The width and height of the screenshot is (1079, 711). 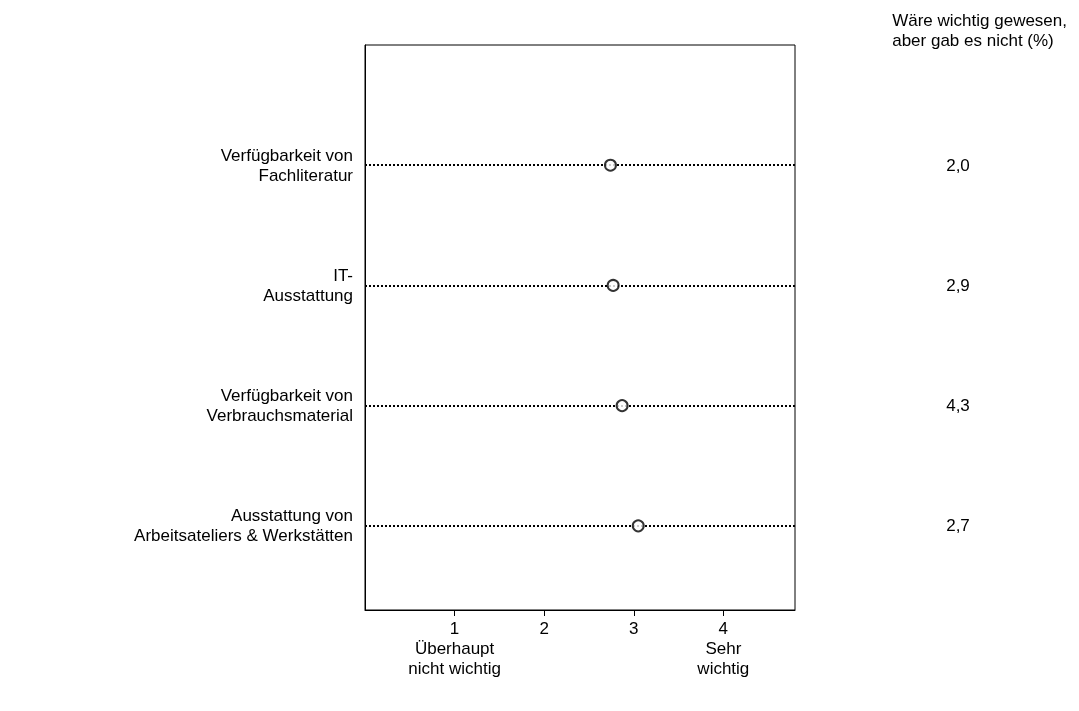 I want to click on y-tick-label: Verfügbarkeit von Verbrauchsmaterial, so click(x=279, y=406).